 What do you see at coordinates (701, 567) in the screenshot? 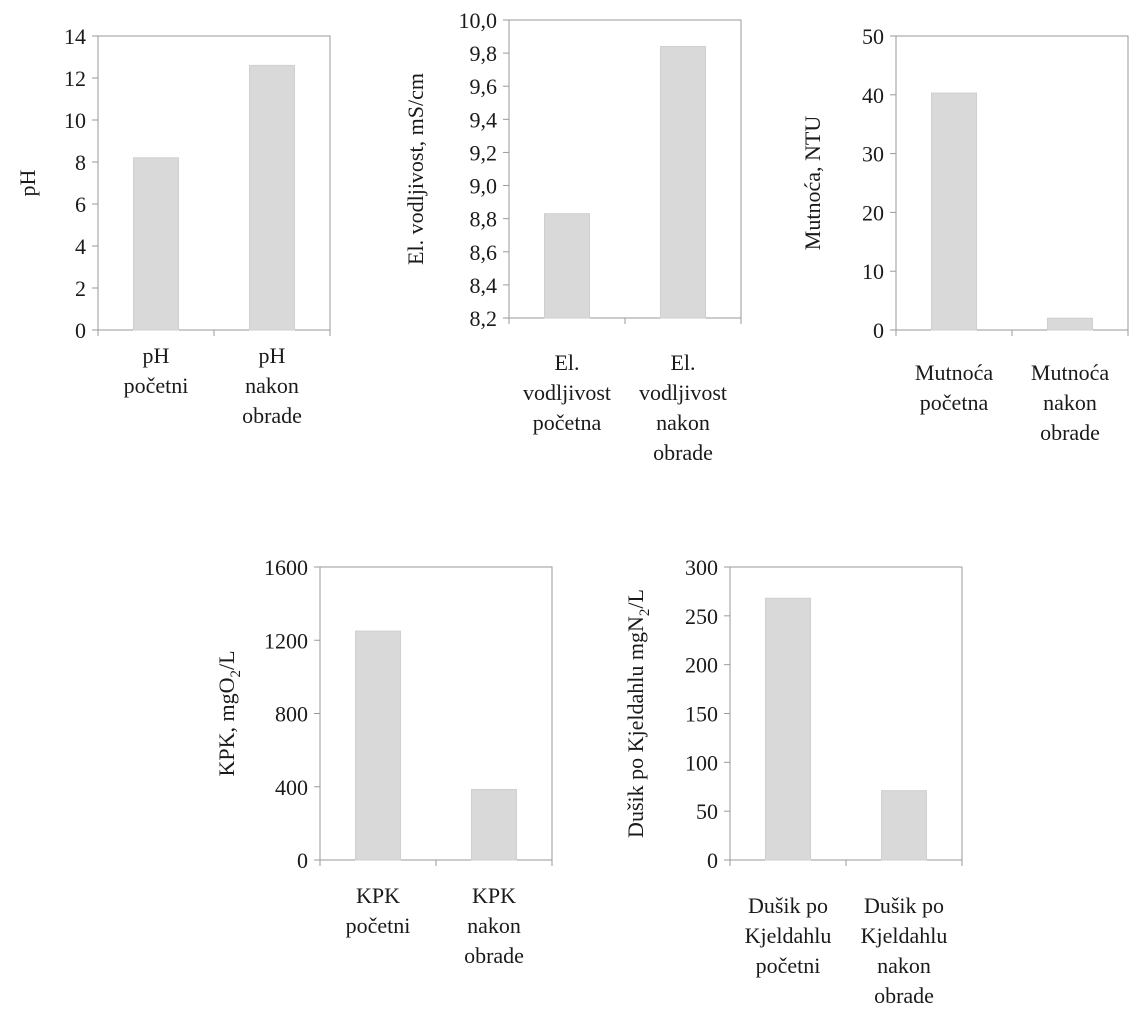
I see `y-tick-label: 300` at bounding box center [701, 567].